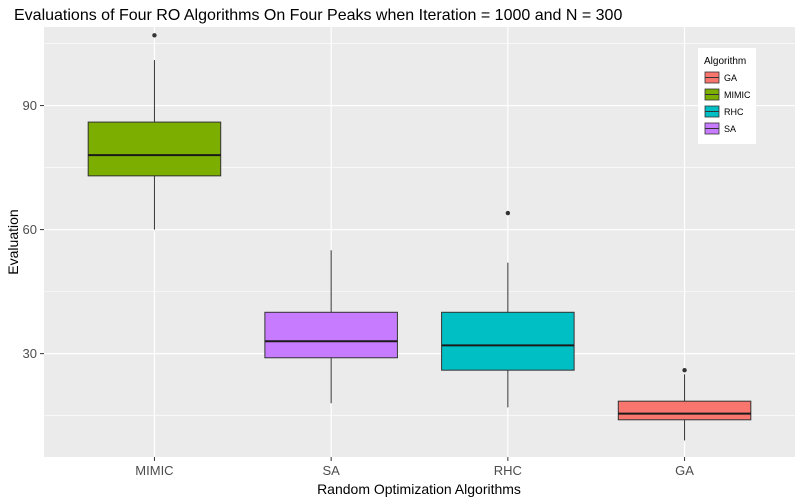 The width and height of the screenshot is (800, 500). I want to click on box-mimic, so click(154, 131).